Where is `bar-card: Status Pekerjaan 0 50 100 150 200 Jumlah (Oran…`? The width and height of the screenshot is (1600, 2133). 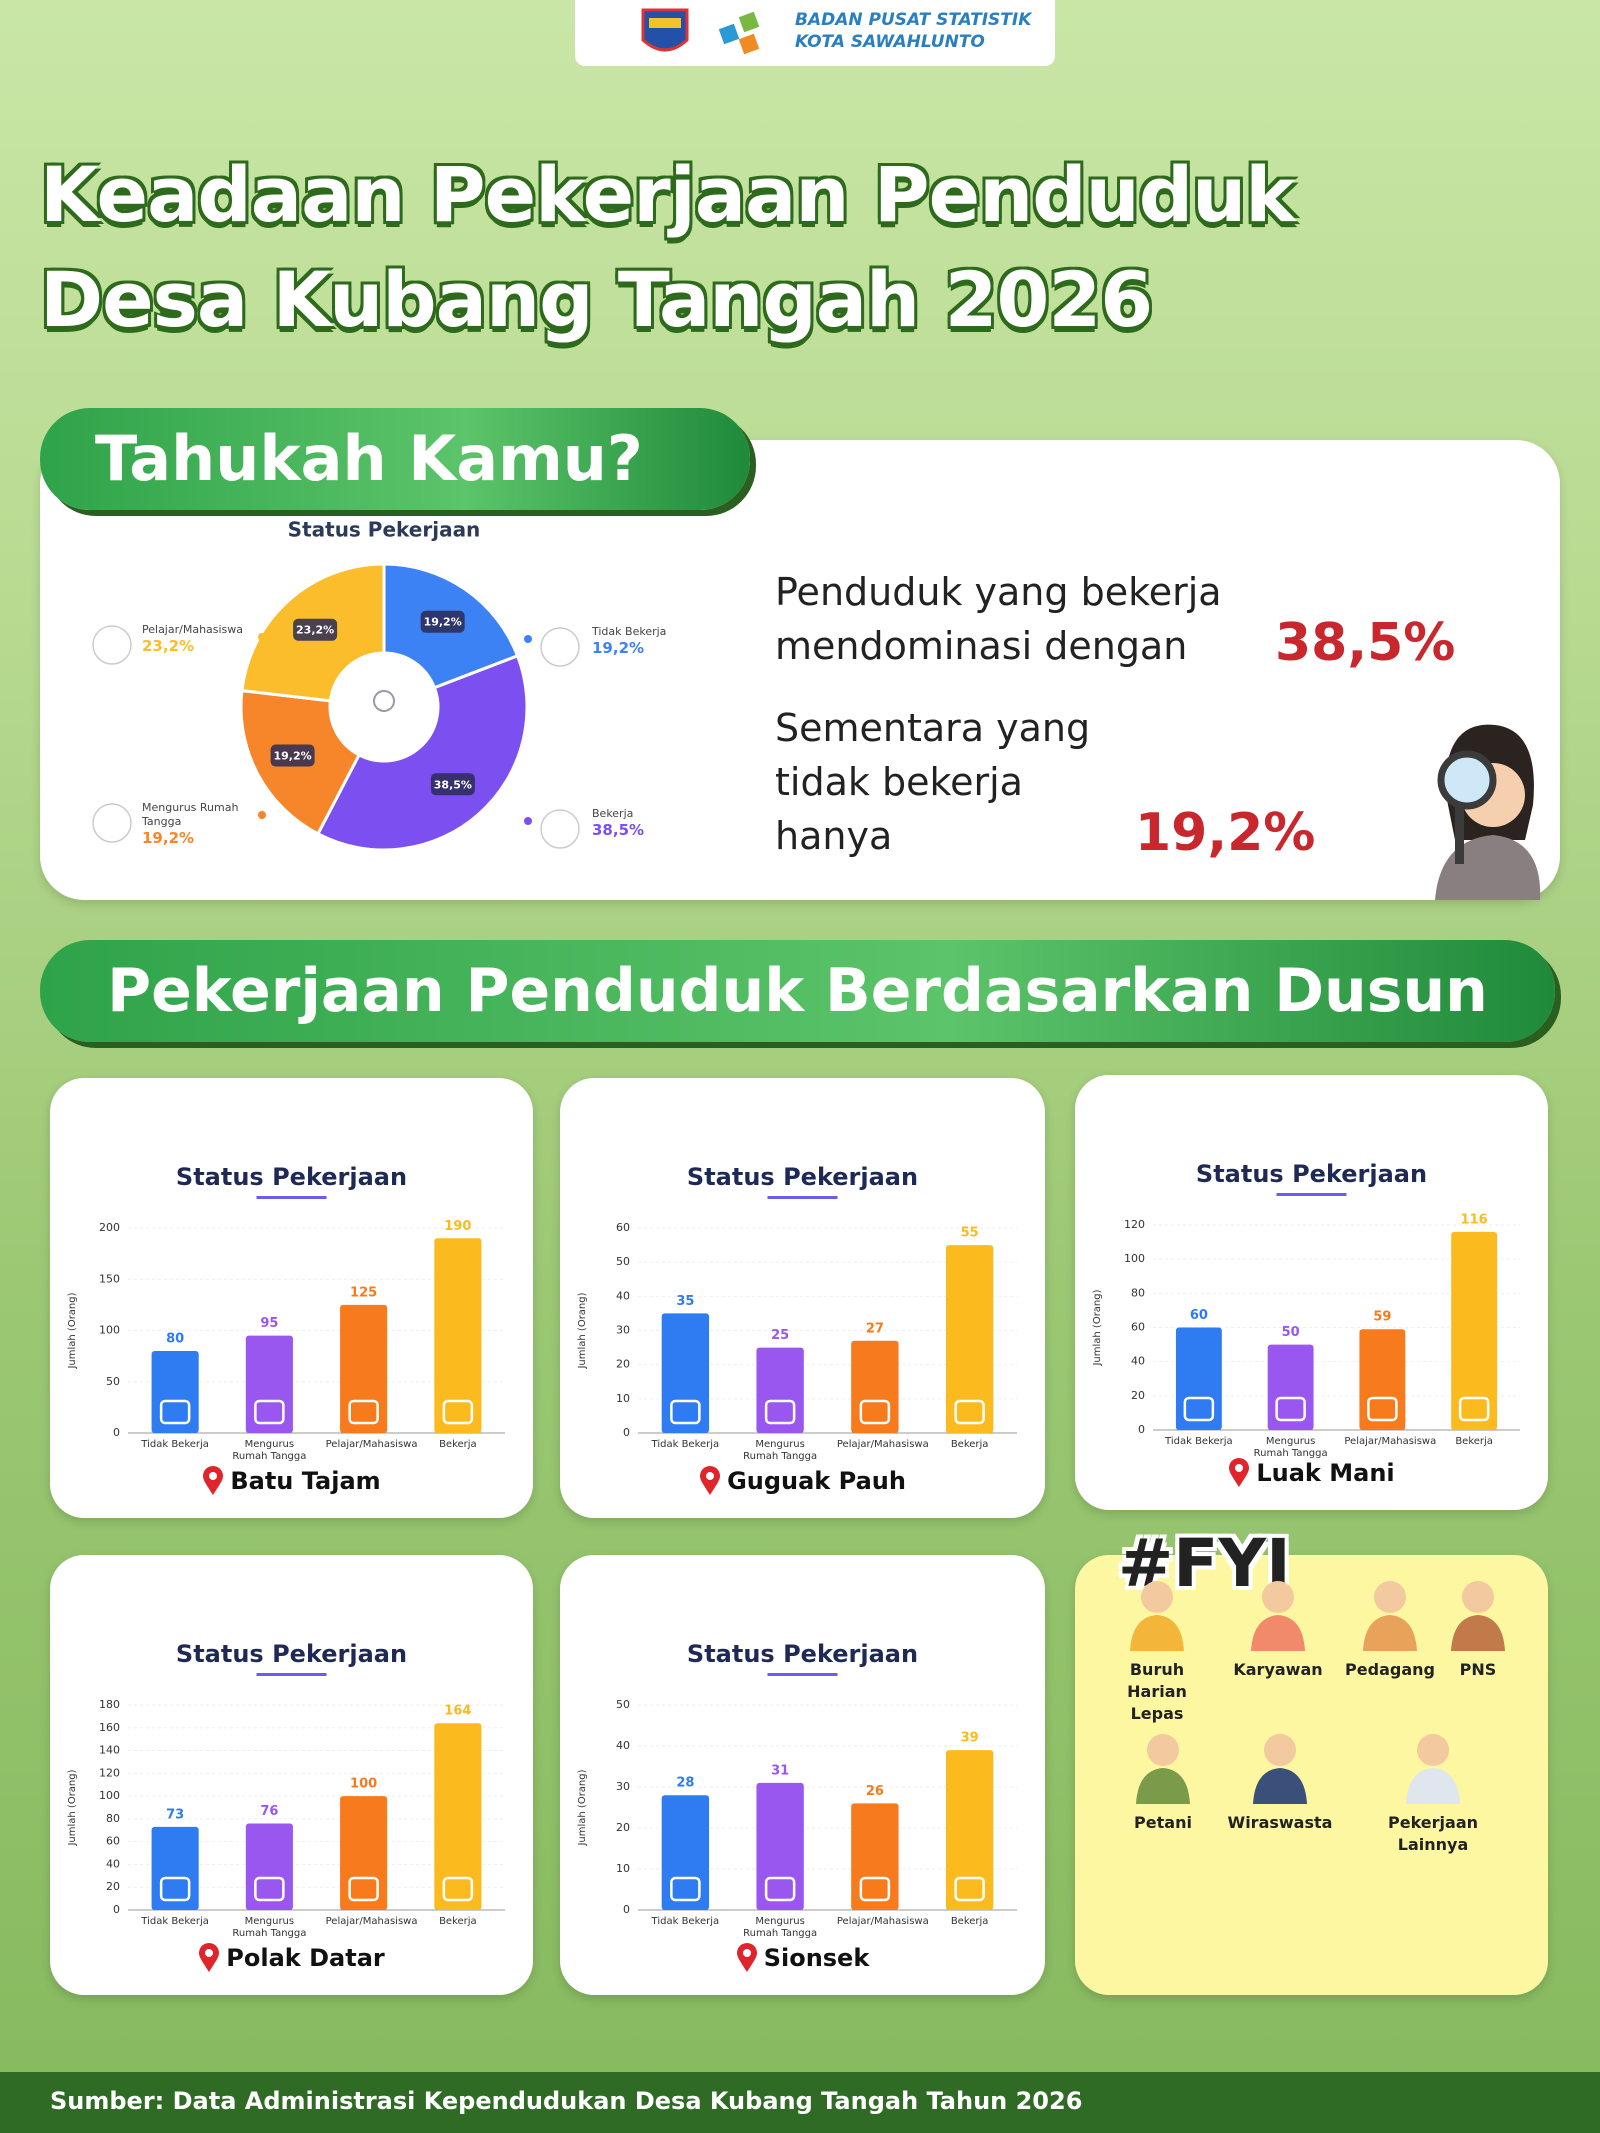
bar-card: Status Pekerjaan 0 50 100 150 200 Jumlah (Oran… is located at coordinates (291, 1298).